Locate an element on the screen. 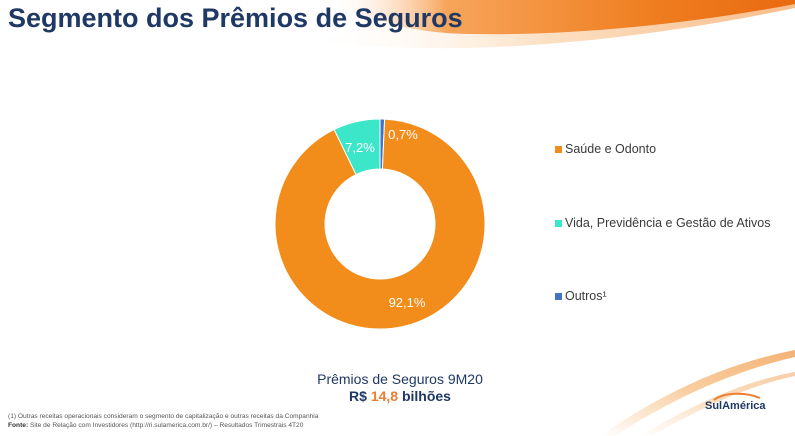  legend-item-saude-odonto: Saúde e Odonto is located at coordinates (605, 149).